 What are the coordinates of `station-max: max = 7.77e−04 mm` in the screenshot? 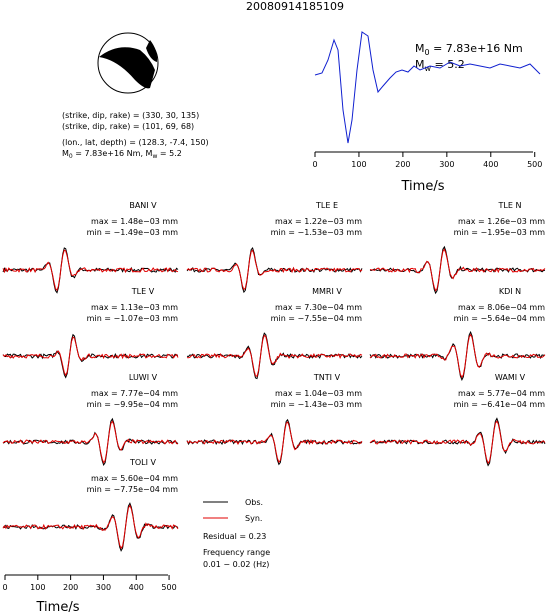 It's located at (134, 393).